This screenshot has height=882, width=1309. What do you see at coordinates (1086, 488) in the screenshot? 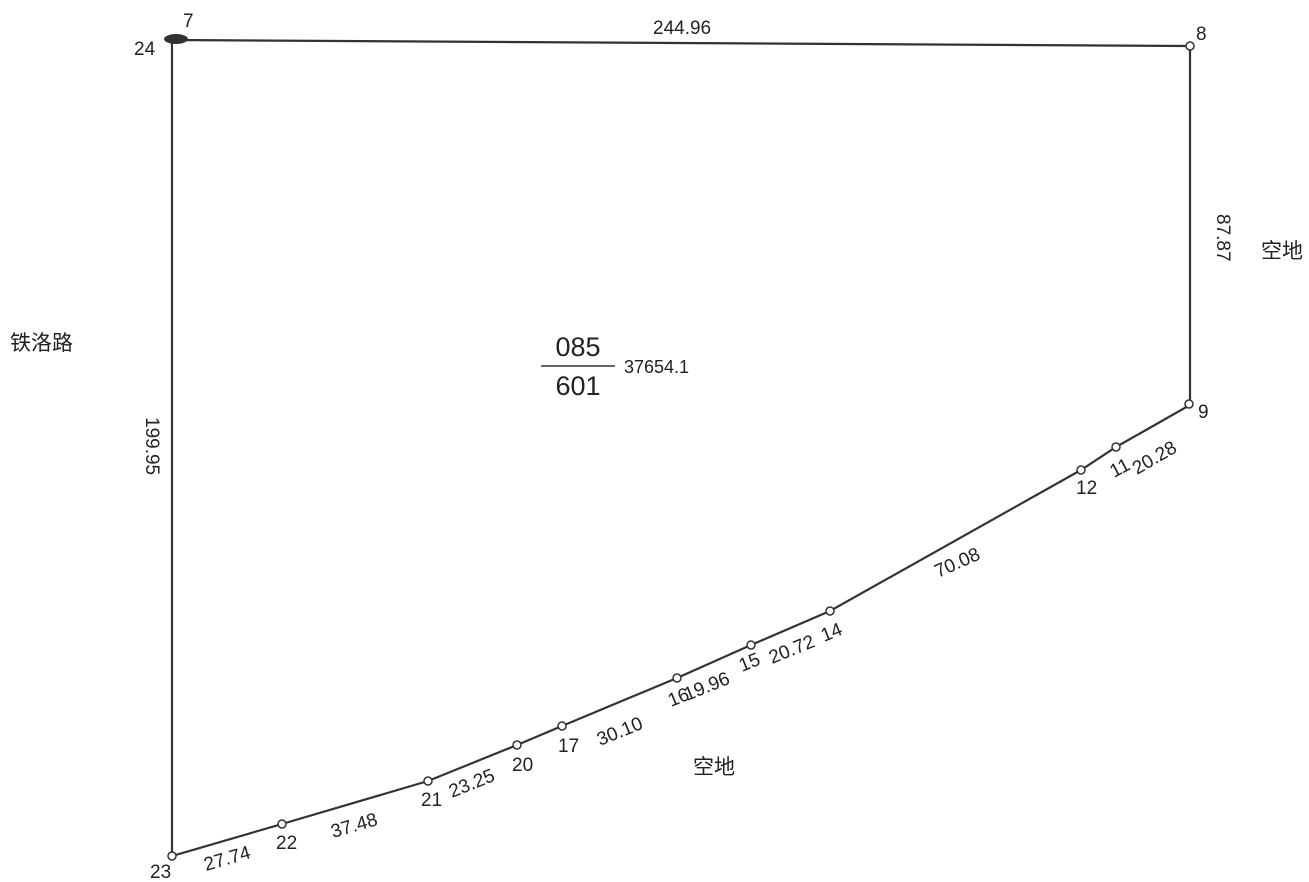
I see `vertex-label-12: 12` at bounding box center [1086, 488].